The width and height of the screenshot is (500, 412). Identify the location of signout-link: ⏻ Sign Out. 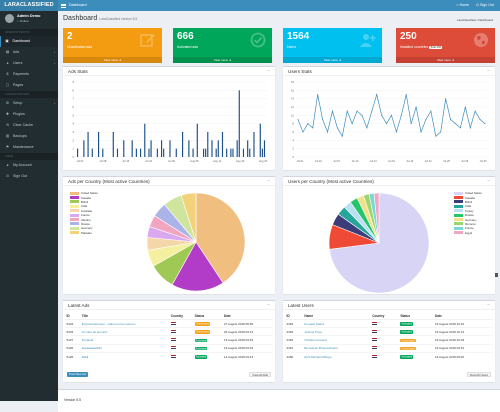
(485, 5).